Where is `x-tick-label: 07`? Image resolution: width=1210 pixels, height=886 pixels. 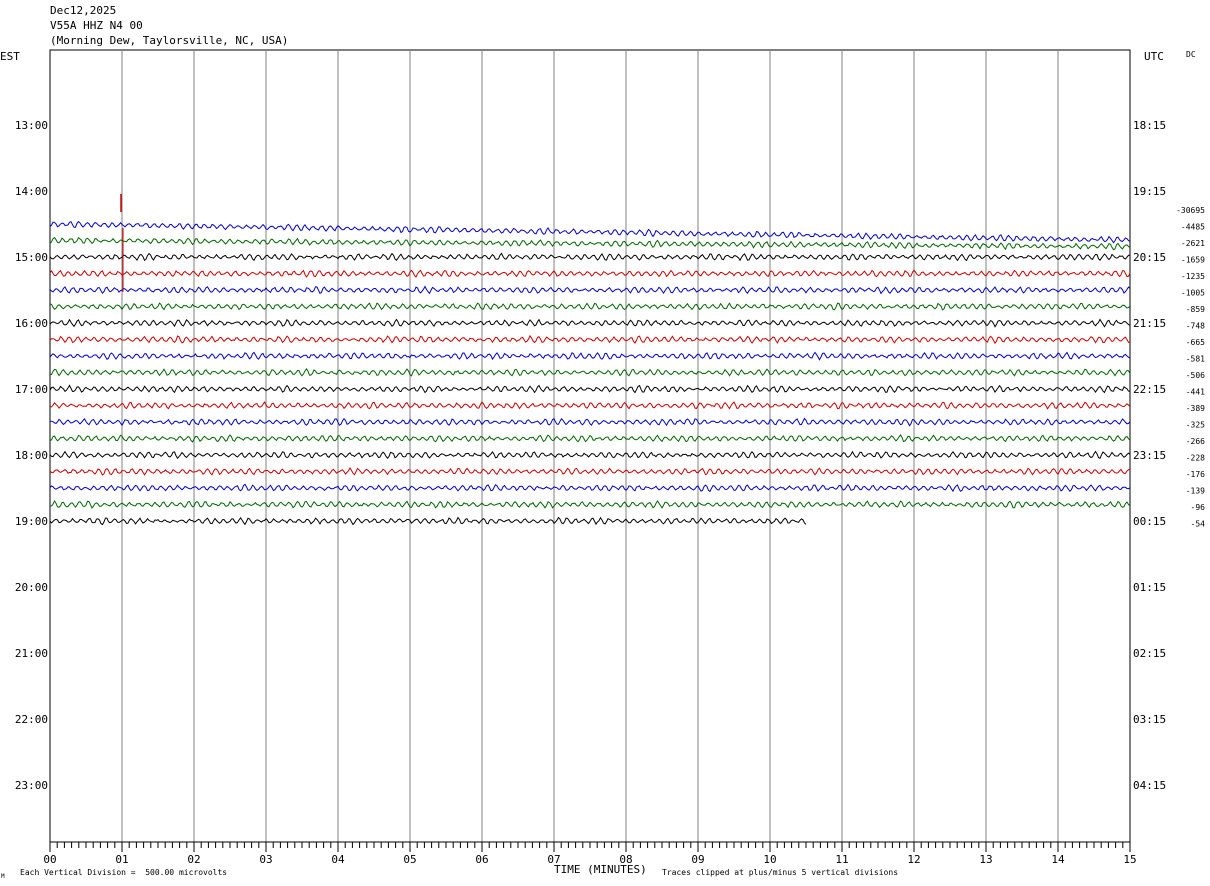
x-tick-label: 07 is located at coordinates (553, 859).